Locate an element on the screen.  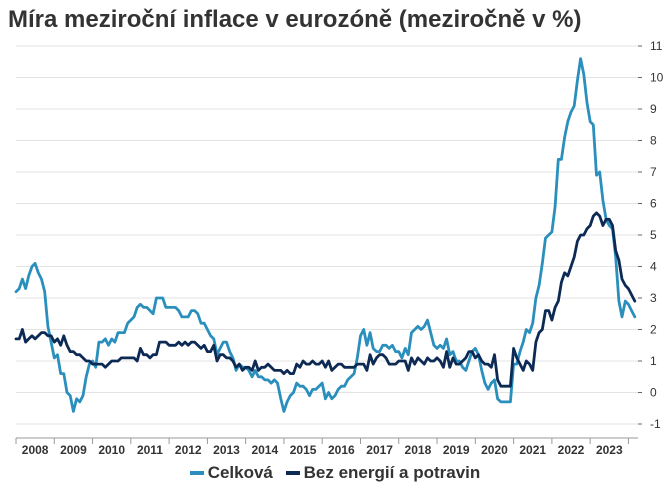
y-axis: -1 0 1 2 3 4 5 6 7 8 9 10 11 is located at coordinates (651, 235).